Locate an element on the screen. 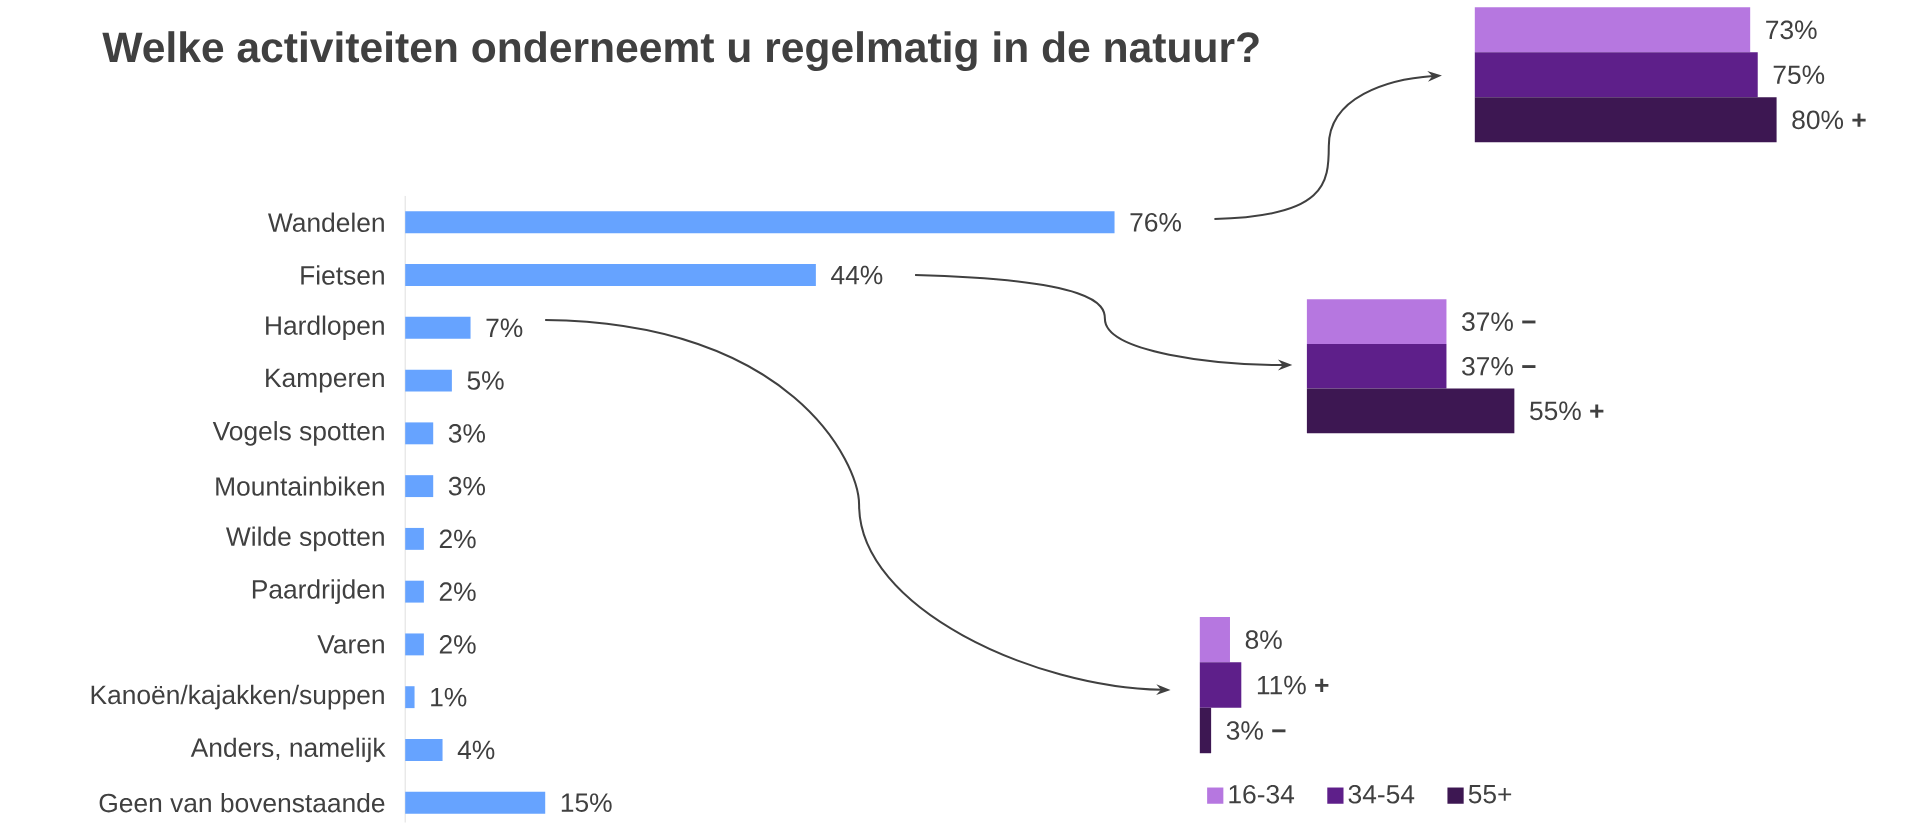 Image resolution: width=1908 pixels, height=823 pixels. y-tick-label: Kamperen is located at coordinates (325, 381).